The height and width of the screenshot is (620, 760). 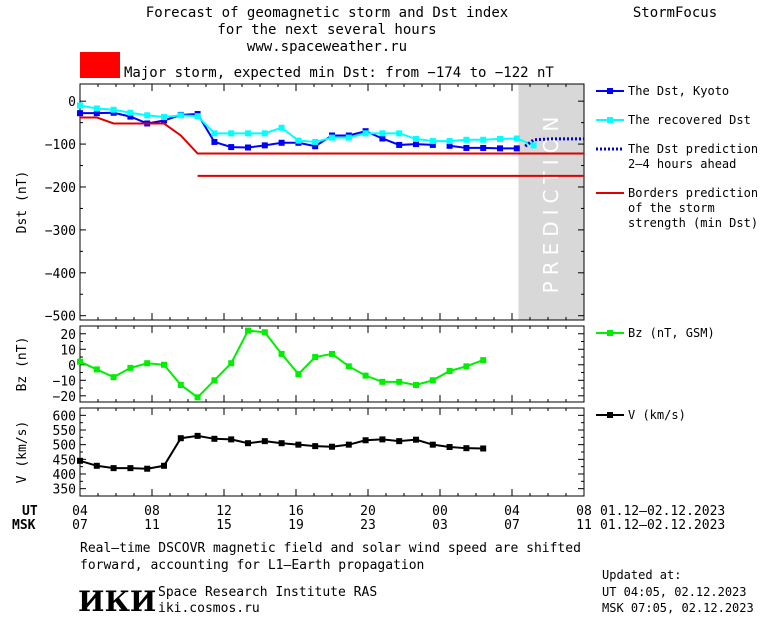 I want to click on series-line-kyoto, so click(x=256, y=130).